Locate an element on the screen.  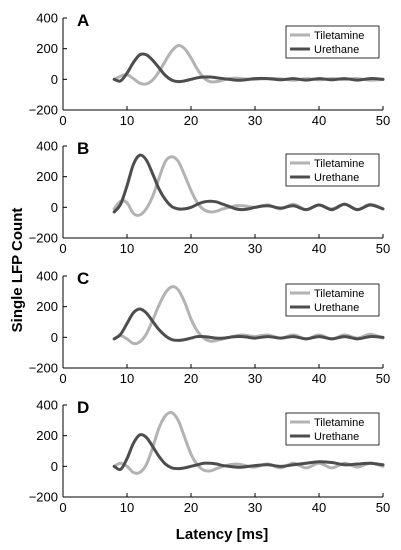
panel-label: A is located at coordinates (83, 20).